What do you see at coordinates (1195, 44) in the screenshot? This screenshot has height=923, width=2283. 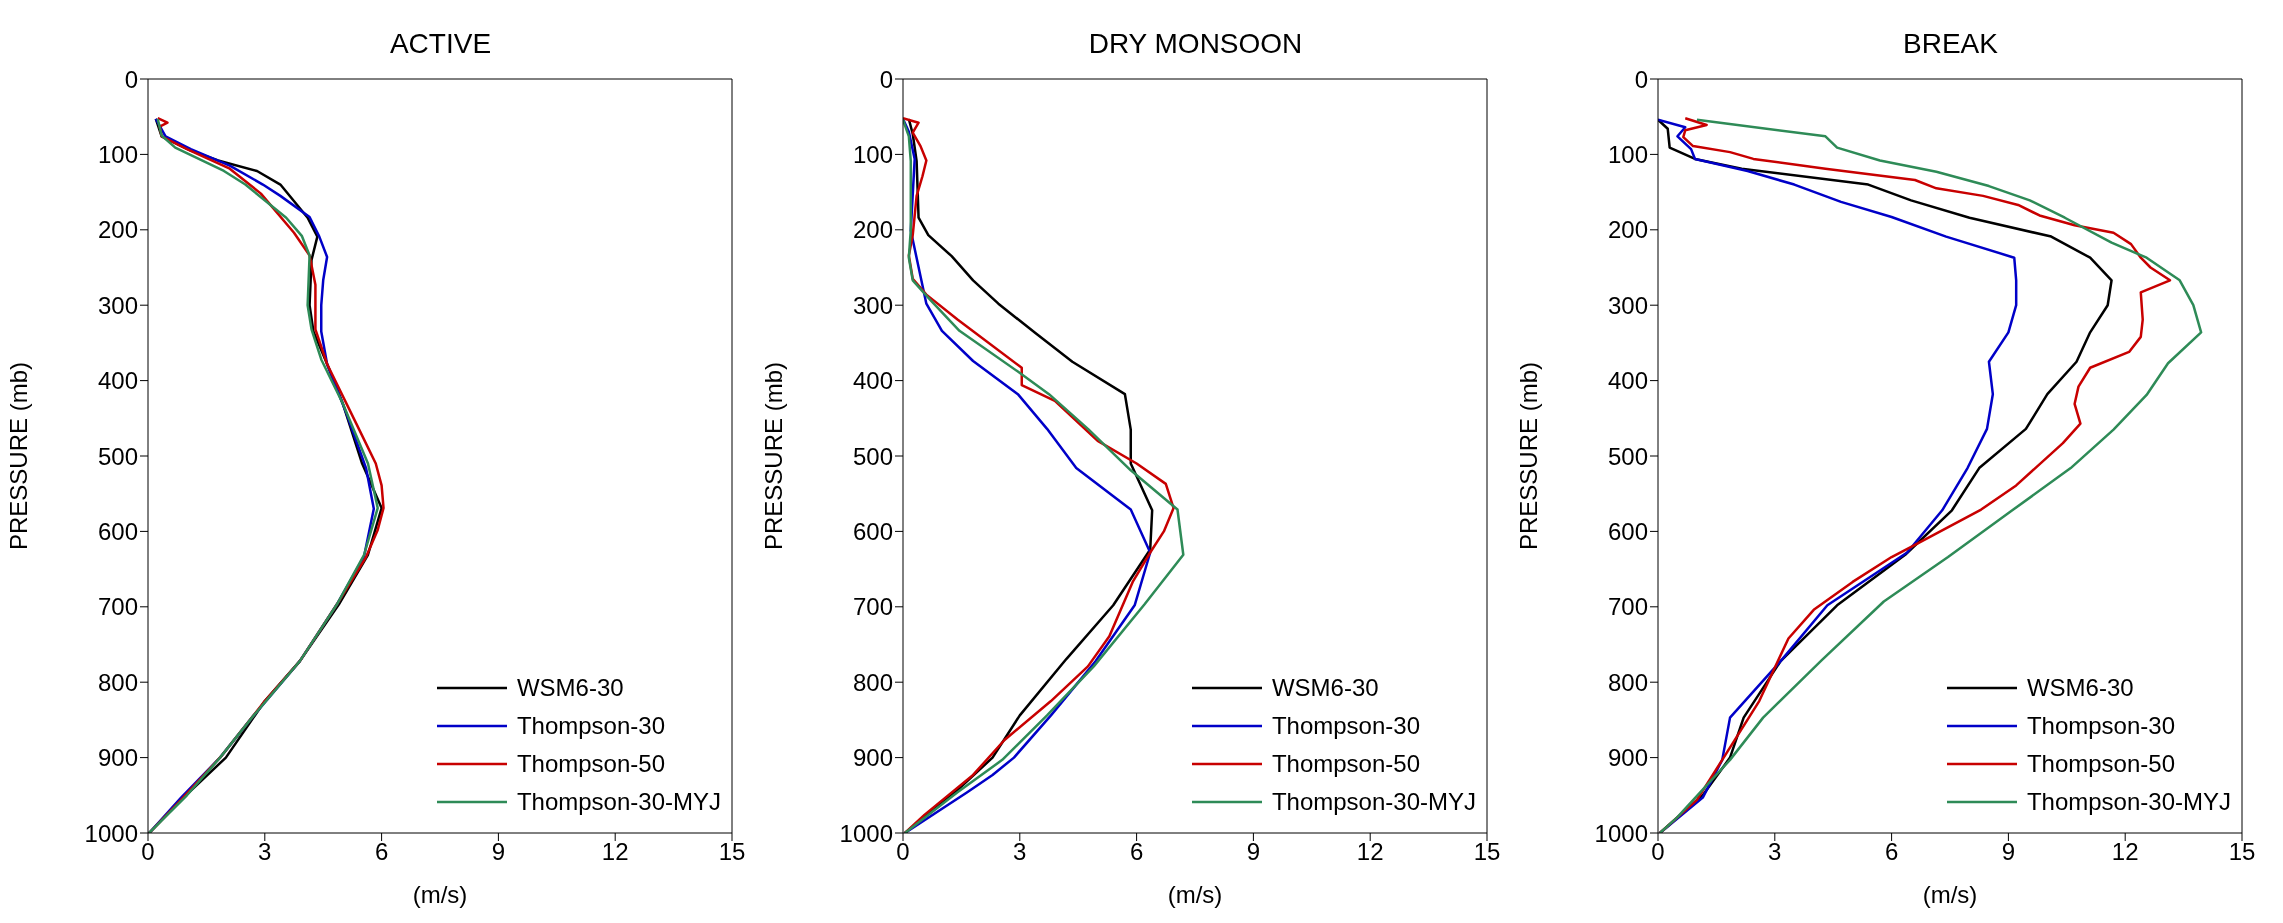 I see `chart-title: DRY MONSOON` at bounding box center [1195, 44].